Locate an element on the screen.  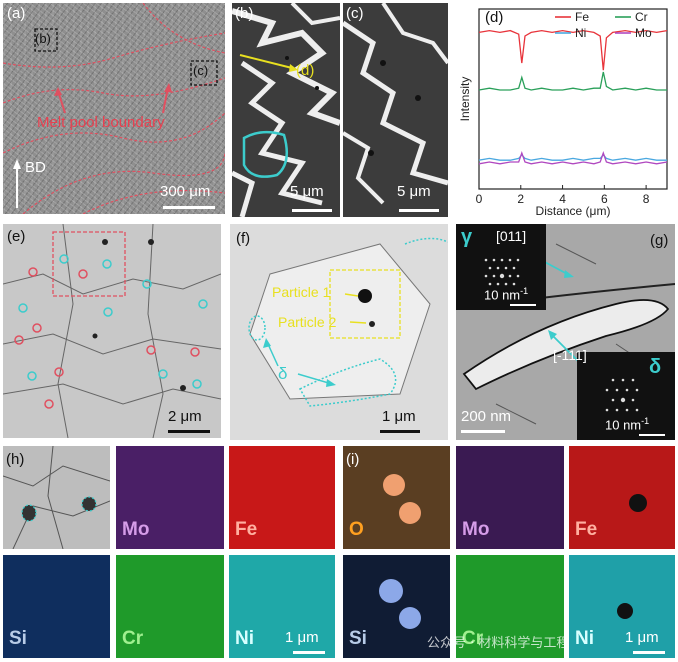
gamma-spot-pattern is located at coordinates (502, 272).